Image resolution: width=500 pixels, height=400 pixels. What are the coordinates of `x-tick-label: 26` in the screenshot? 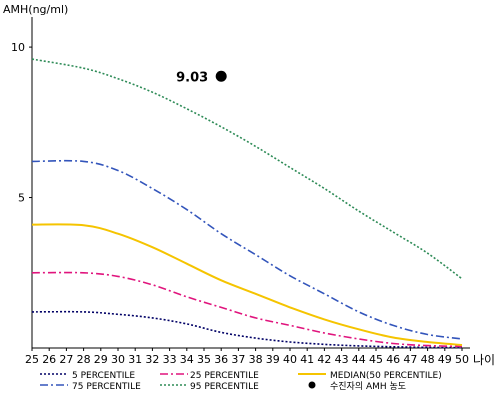 It's located at (49, 359).